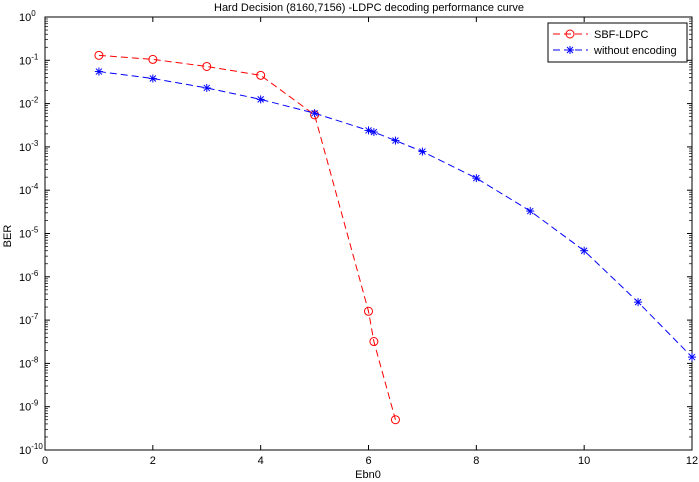  What do you see at coordinates (692, 461) in the screenshot?
I see `x-tick-label: 12` at bounding box center [692, 461].